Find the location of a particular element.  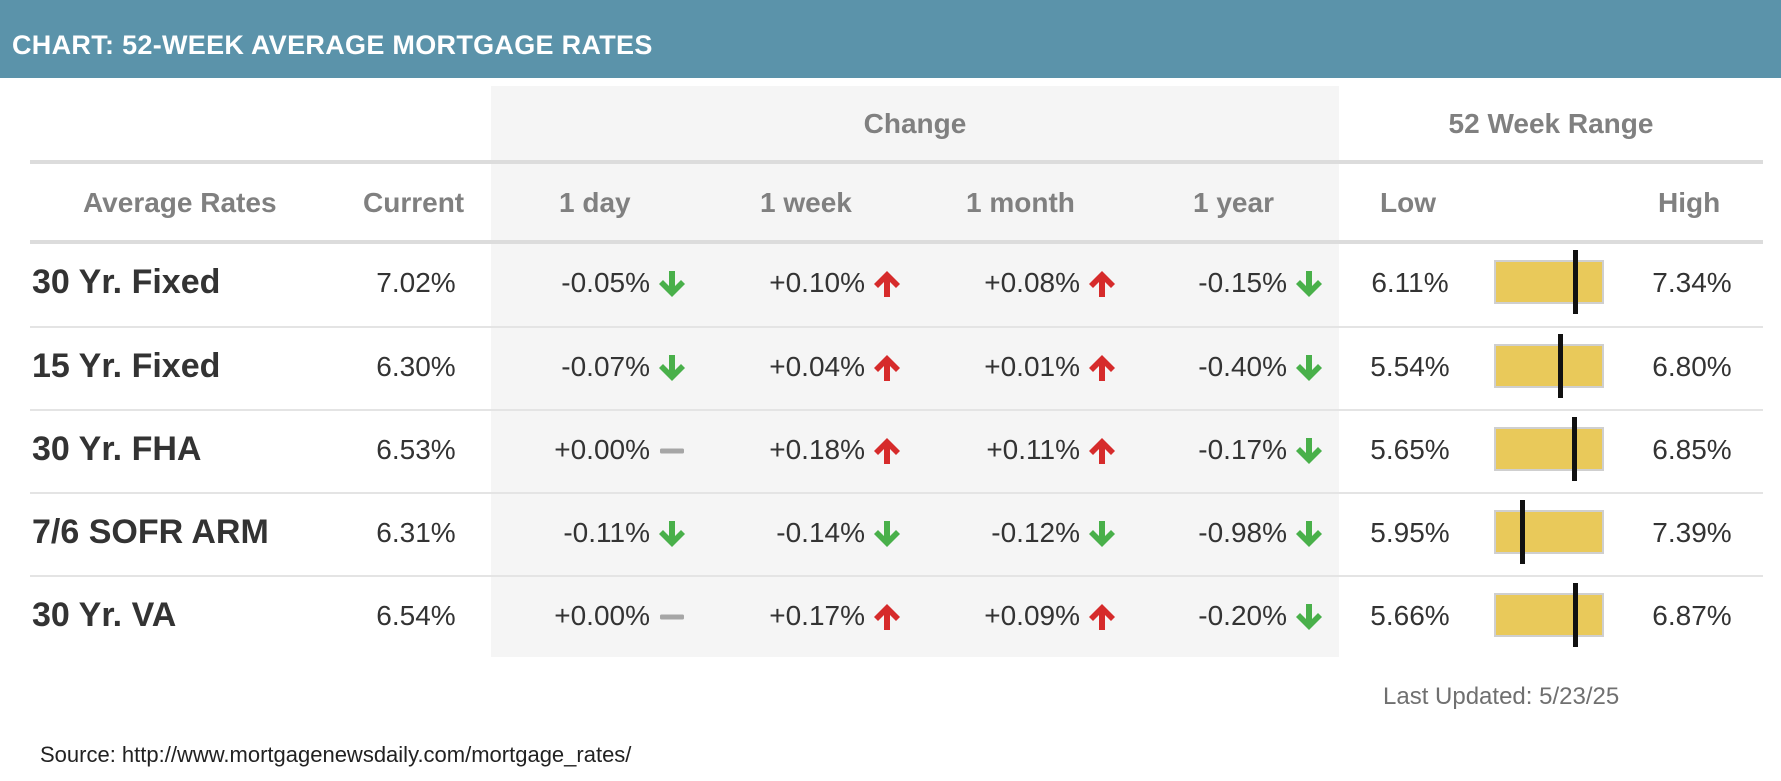

change-1-year-value: -0.20% is located at coordinates (1242, 615).